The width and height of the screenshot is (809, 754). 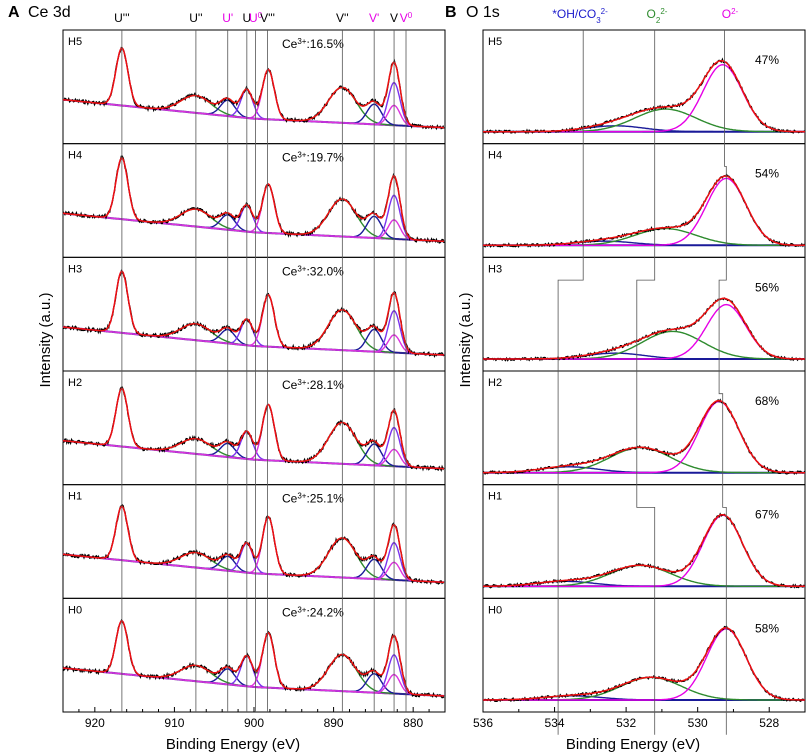 I want to click on panel-a-header: A Ce 3d, so click(x=39, y=12).